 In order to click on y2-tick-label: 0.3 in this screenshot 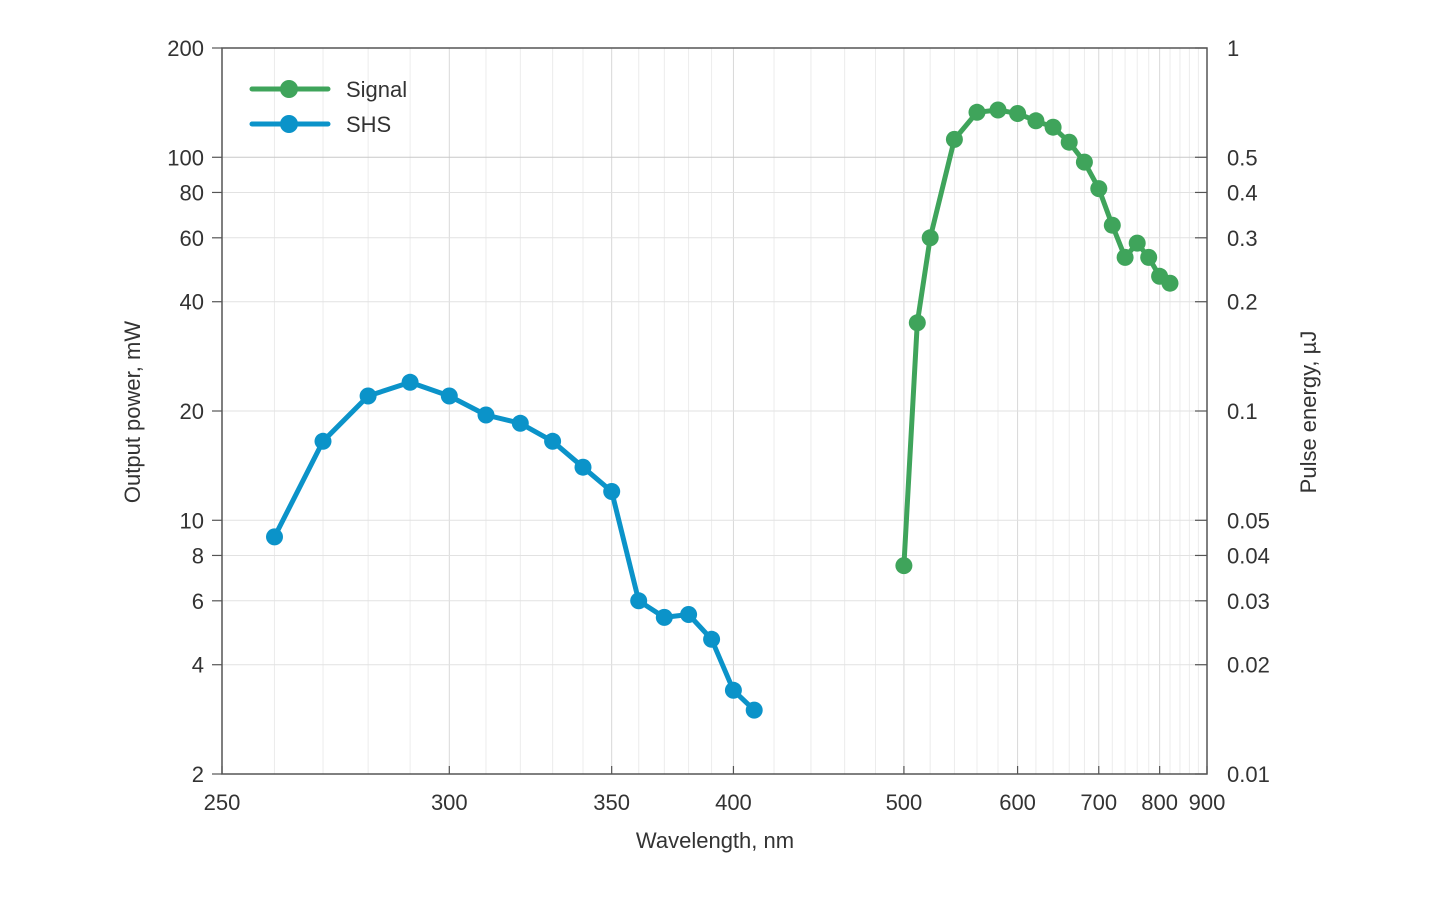, I will do `click(1242, 238)`.